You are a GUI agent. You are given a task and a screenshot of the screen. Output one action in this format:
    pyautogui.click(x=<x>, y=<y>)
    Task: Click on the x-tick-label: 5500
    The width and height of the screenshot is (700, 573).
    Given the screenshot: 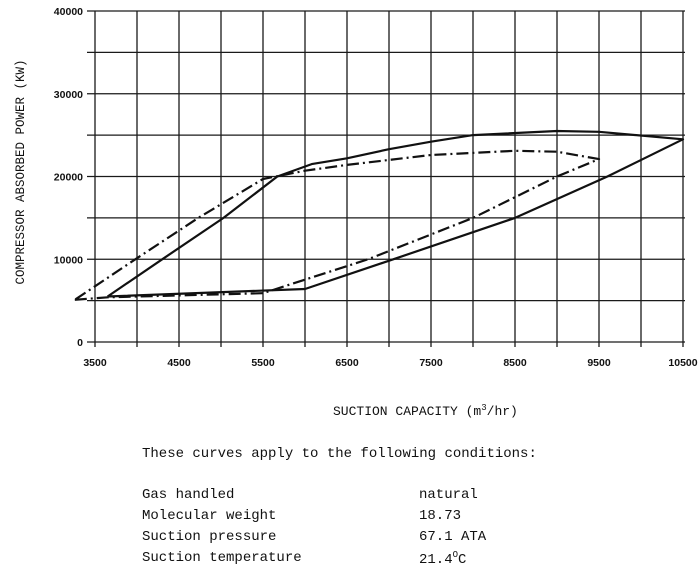 What is the action you would take?
    pyautogui.click(x=263, y=363)
    